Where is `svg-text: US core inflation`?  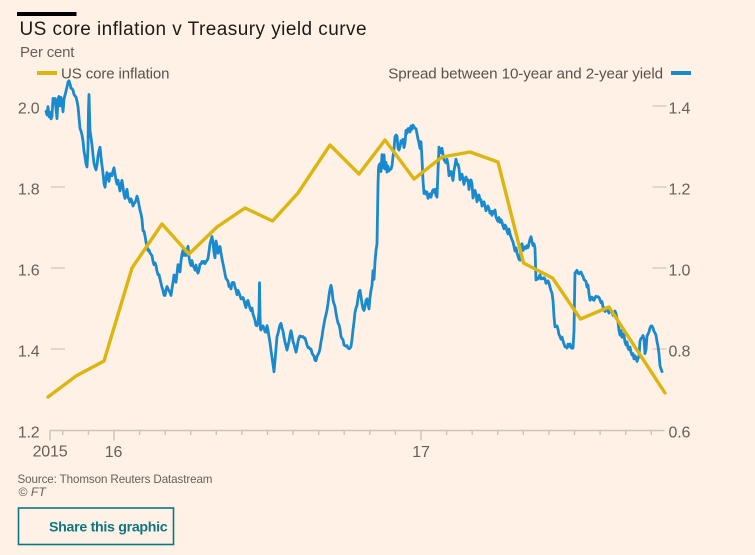
svg-text: US core inflation is located at coordinates (115, 74).